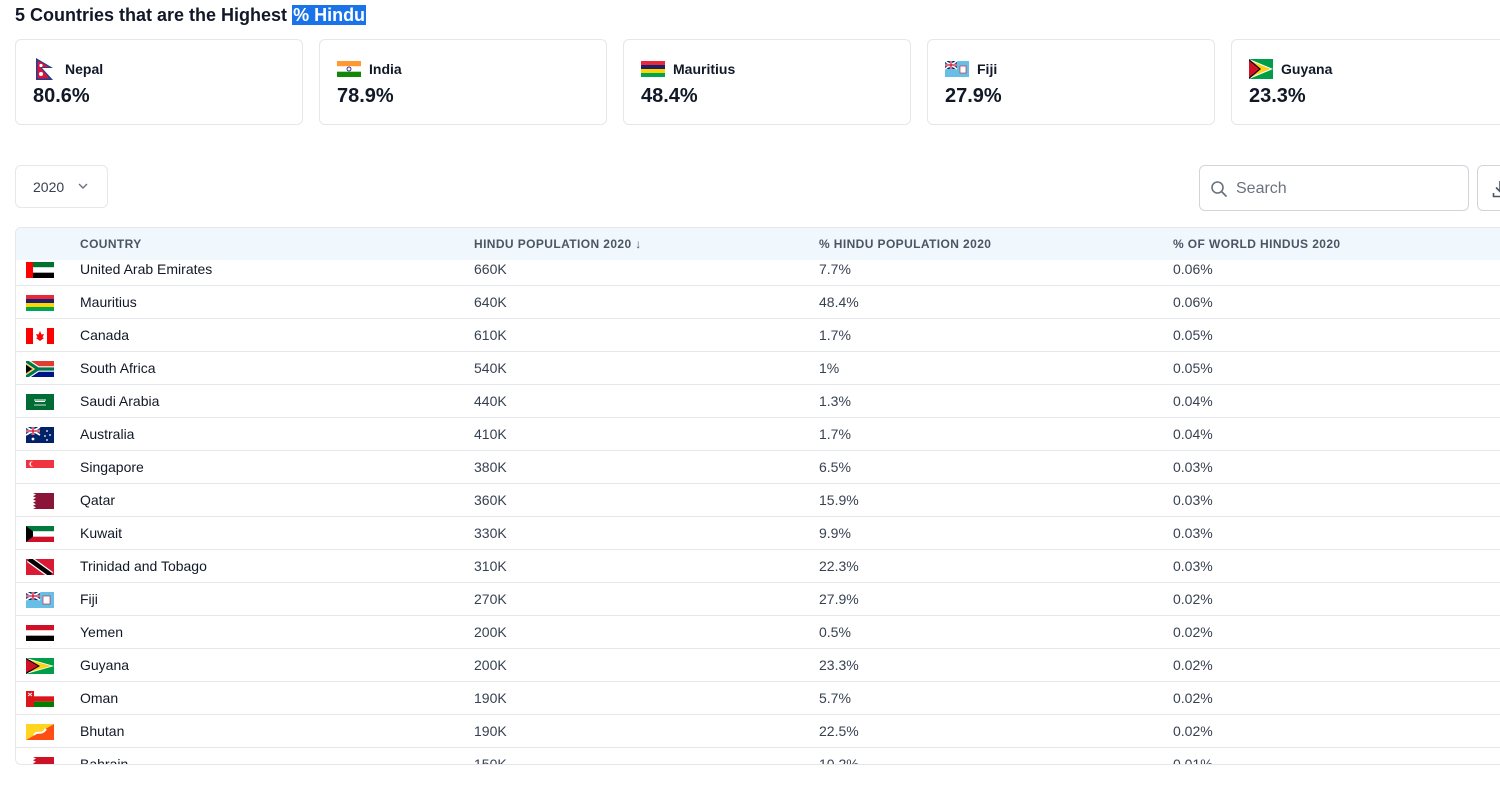  Describe the element at coordinates (905, 244) in the screenshot. I see `column-header-percent: % HINDU POPULATION 2020` at that location.